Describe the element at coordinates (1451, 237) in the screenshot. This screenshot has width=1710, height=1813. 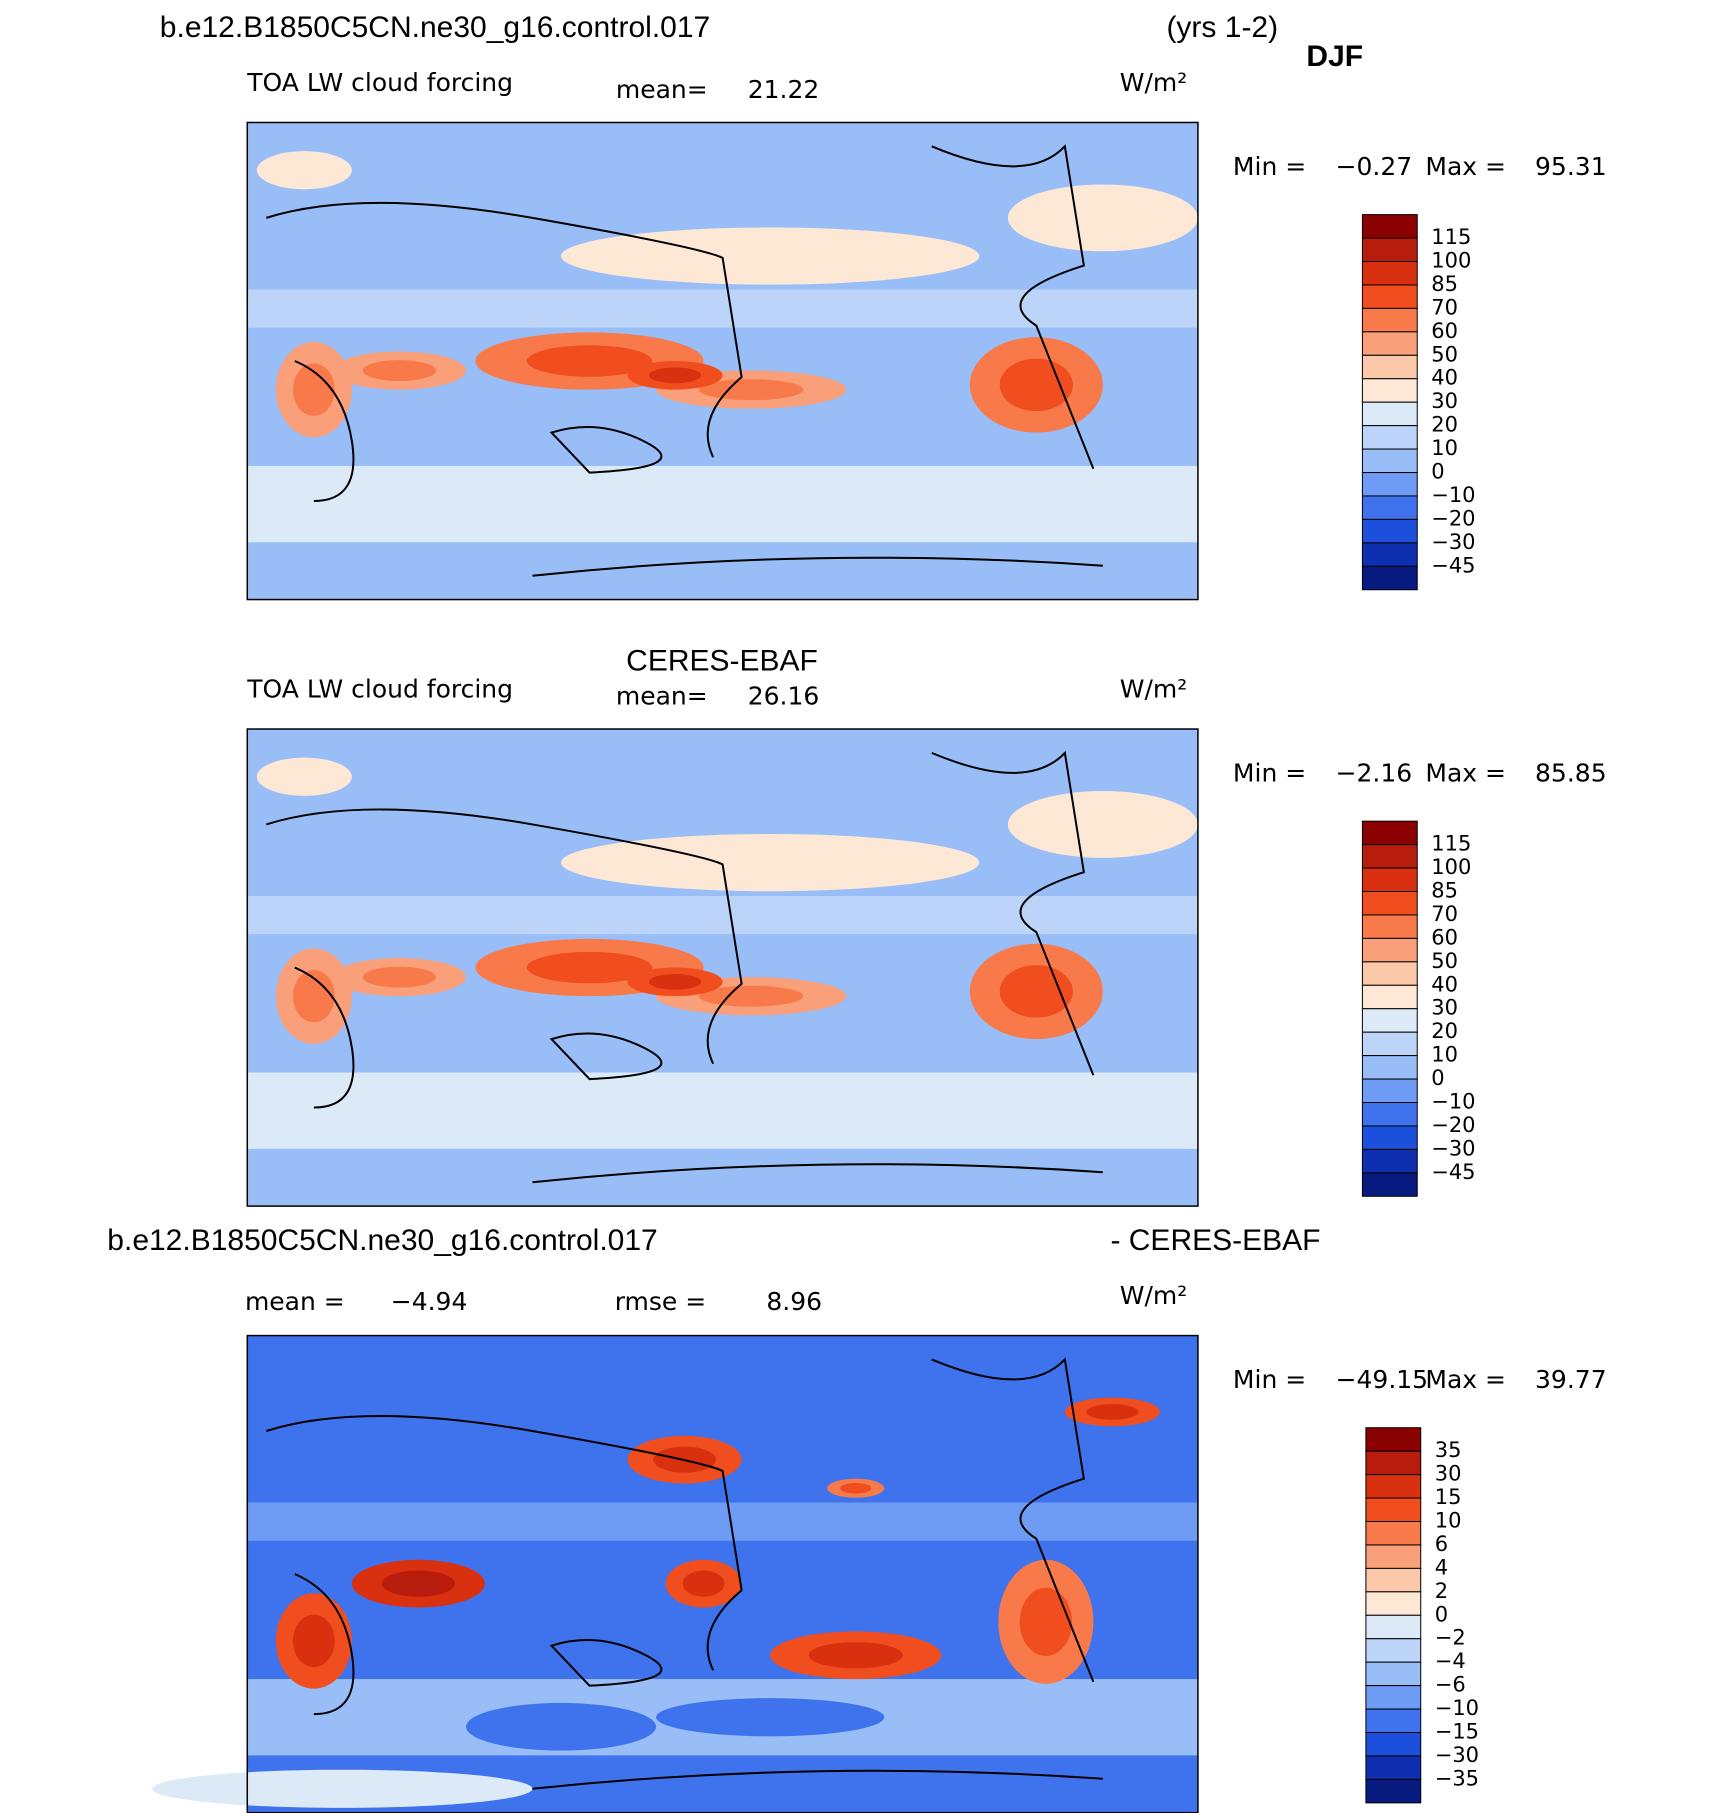
I see `colorbar-label: 115` at that location.